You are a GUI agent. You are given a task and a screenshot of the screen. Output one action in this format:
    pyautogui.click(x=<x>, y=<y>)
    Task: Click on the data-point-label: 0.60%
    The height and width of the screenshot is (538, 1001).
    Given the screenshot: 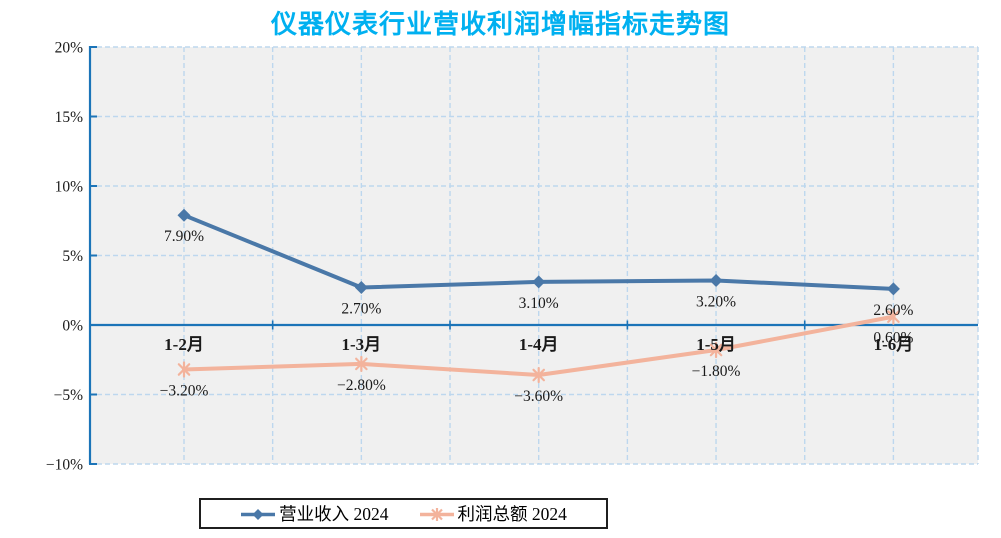 What is the action you would take?
    pyautogui.click(x=893, y=338)
    